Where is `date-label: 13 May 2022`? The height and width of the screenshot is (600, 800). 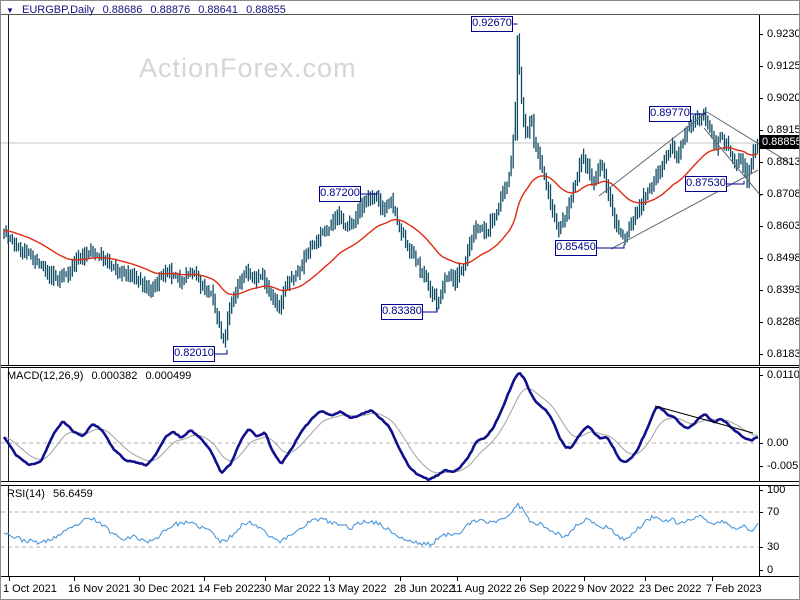 date-label: 13 May 2022 is located at coordinates (355, 589).